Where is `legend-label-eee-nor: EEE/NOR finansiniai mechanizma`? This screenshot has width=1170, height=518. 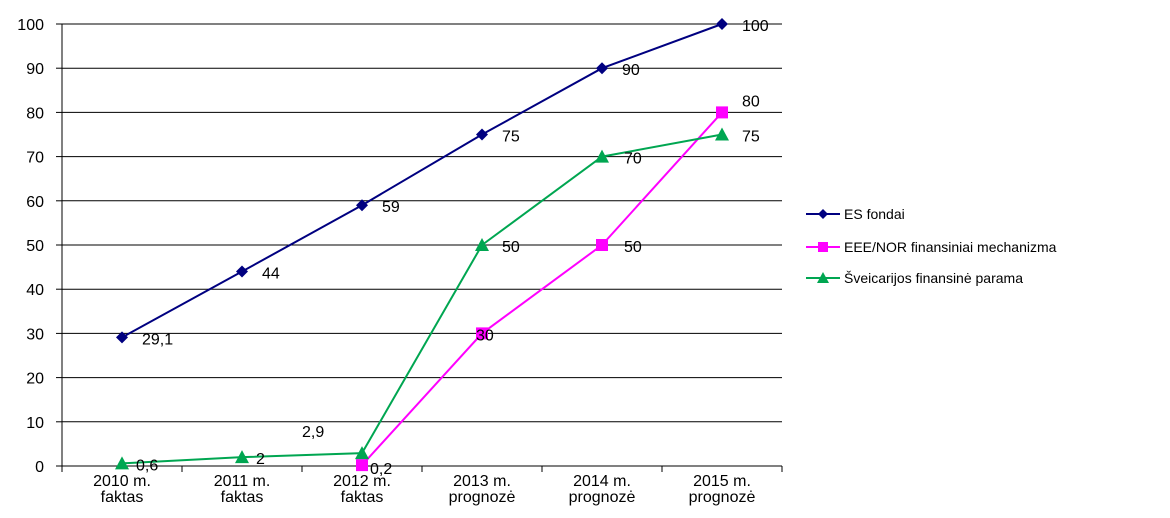
legend-label-eee-nor: EEE/NOR finansiniai mechanizma is located at coordinates (950, 247).